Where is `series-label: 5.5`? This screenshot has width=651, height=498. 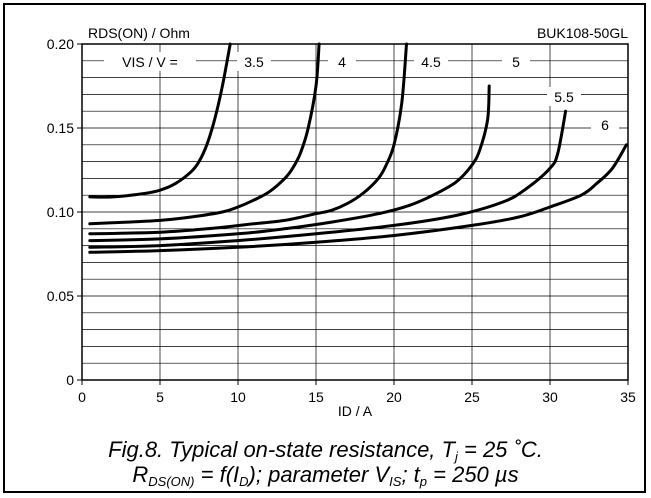 series-label: 5.5 is located at coordinates (564, 97).